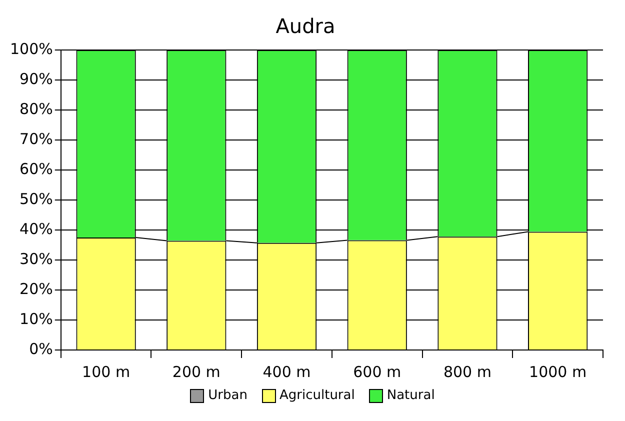 The height and width of the screenshot is (421, 625). I want to click on x-tick-label: 200 m, so click(196, 371).